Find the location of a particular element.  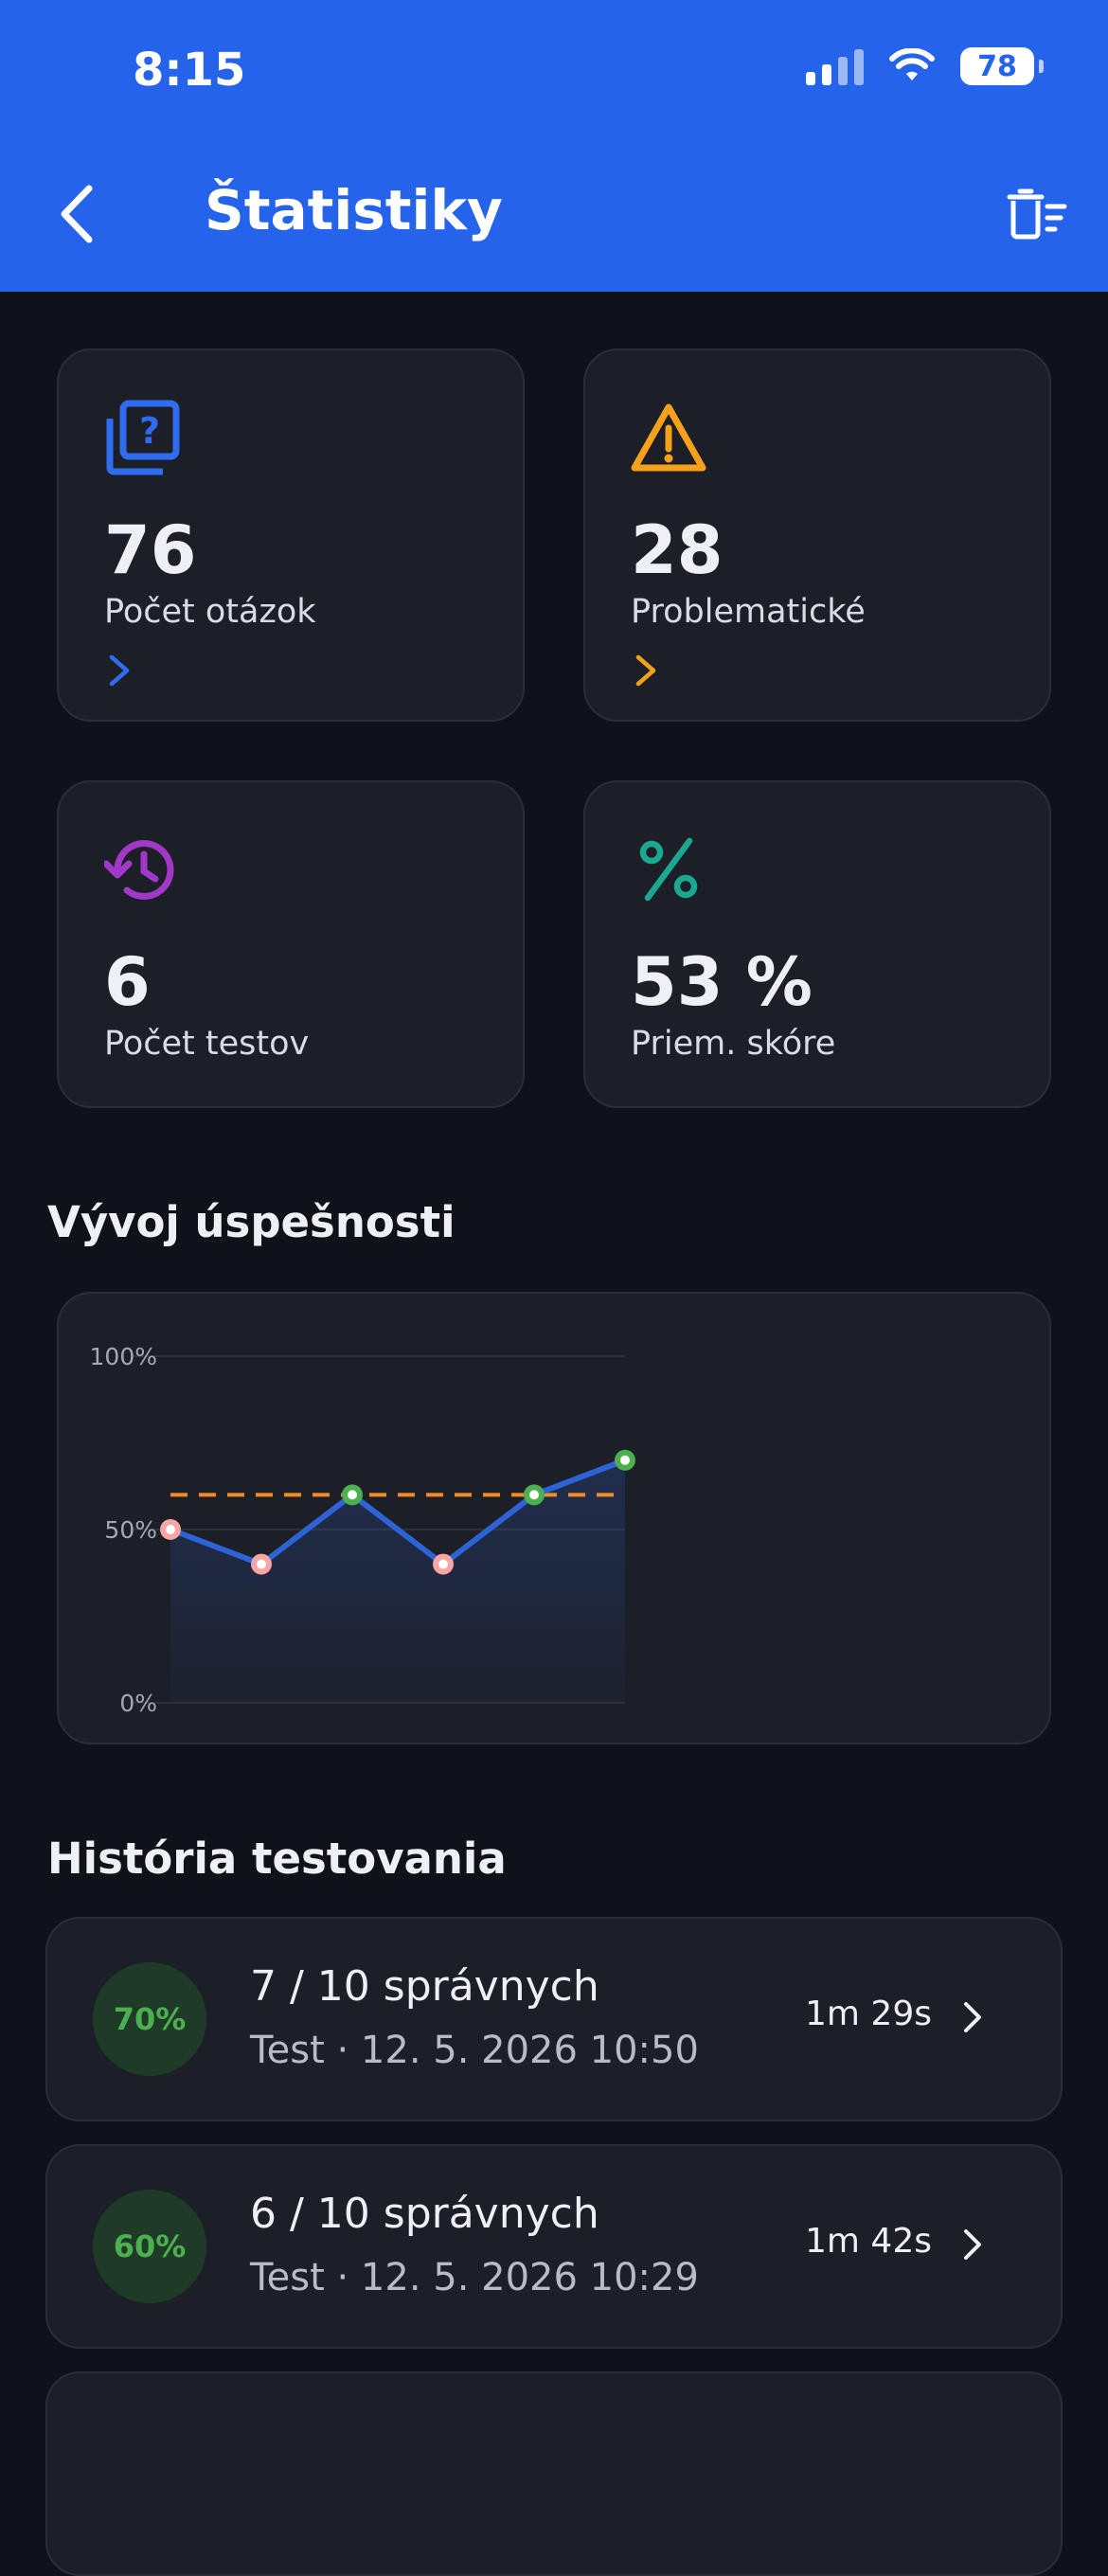

stat-card-tests: 6 Počet testov is located at coordinates (291, 944).